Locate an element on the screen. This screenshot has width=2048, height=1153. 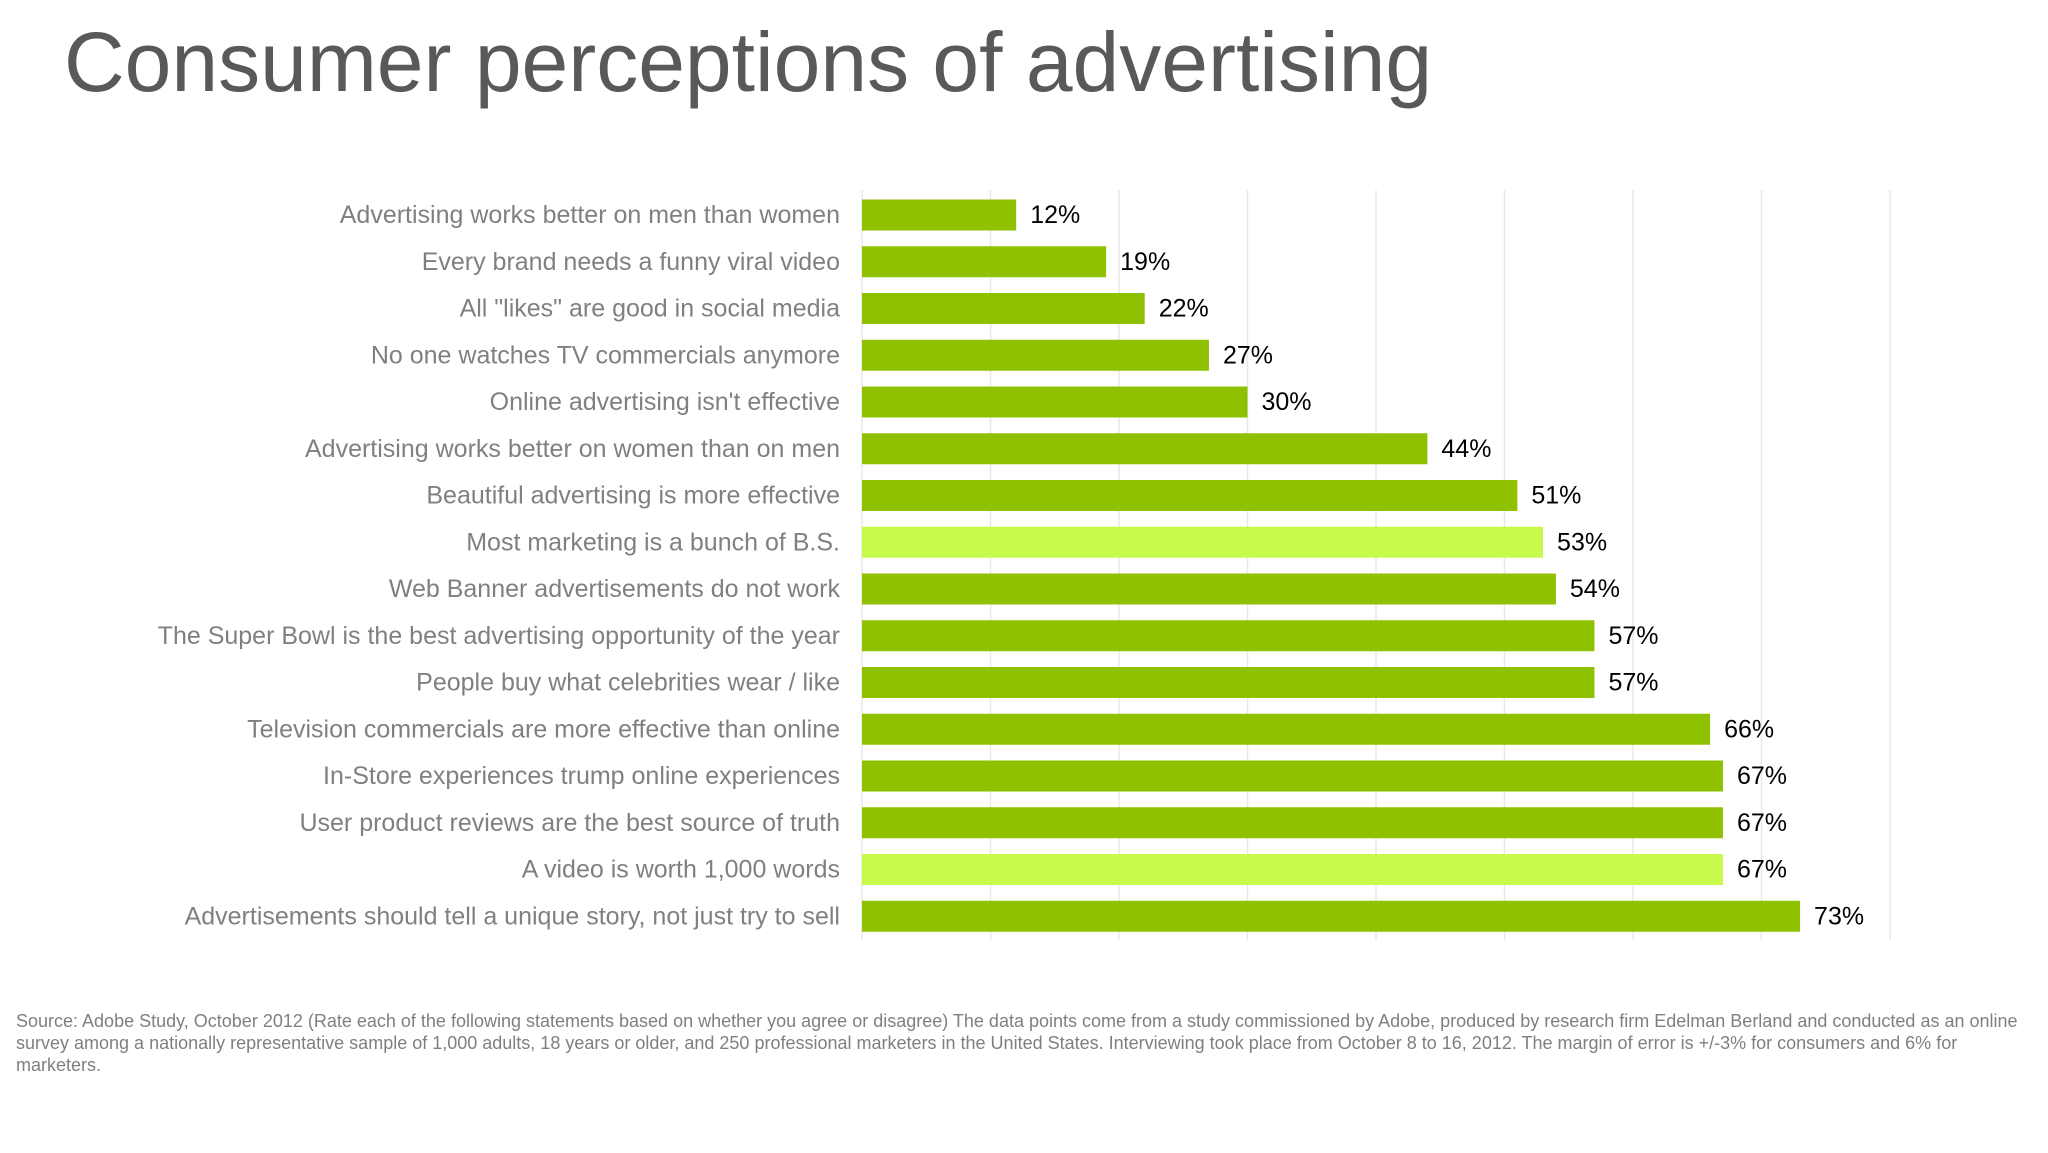
value-label-8: 54% is located at coordinates (1595, 589).